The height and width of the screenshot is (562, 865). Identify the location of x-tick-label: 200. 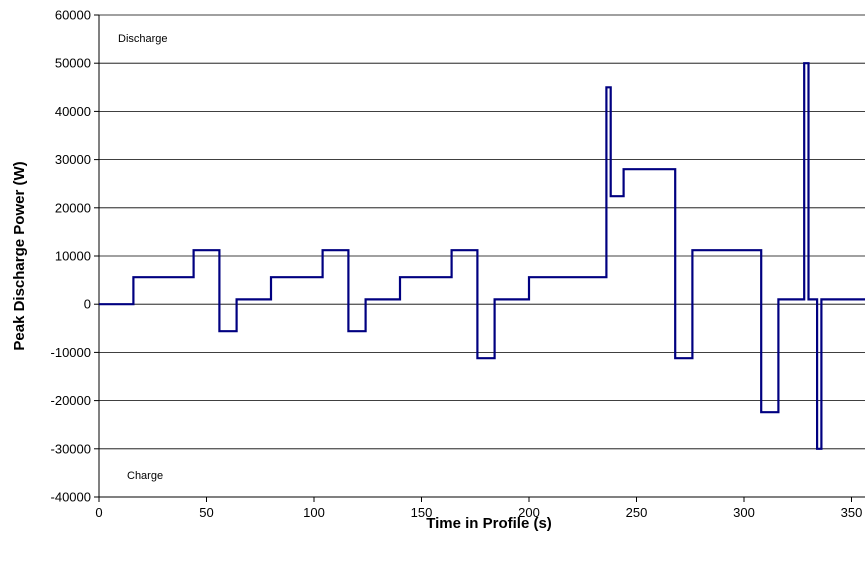
(529, 512).